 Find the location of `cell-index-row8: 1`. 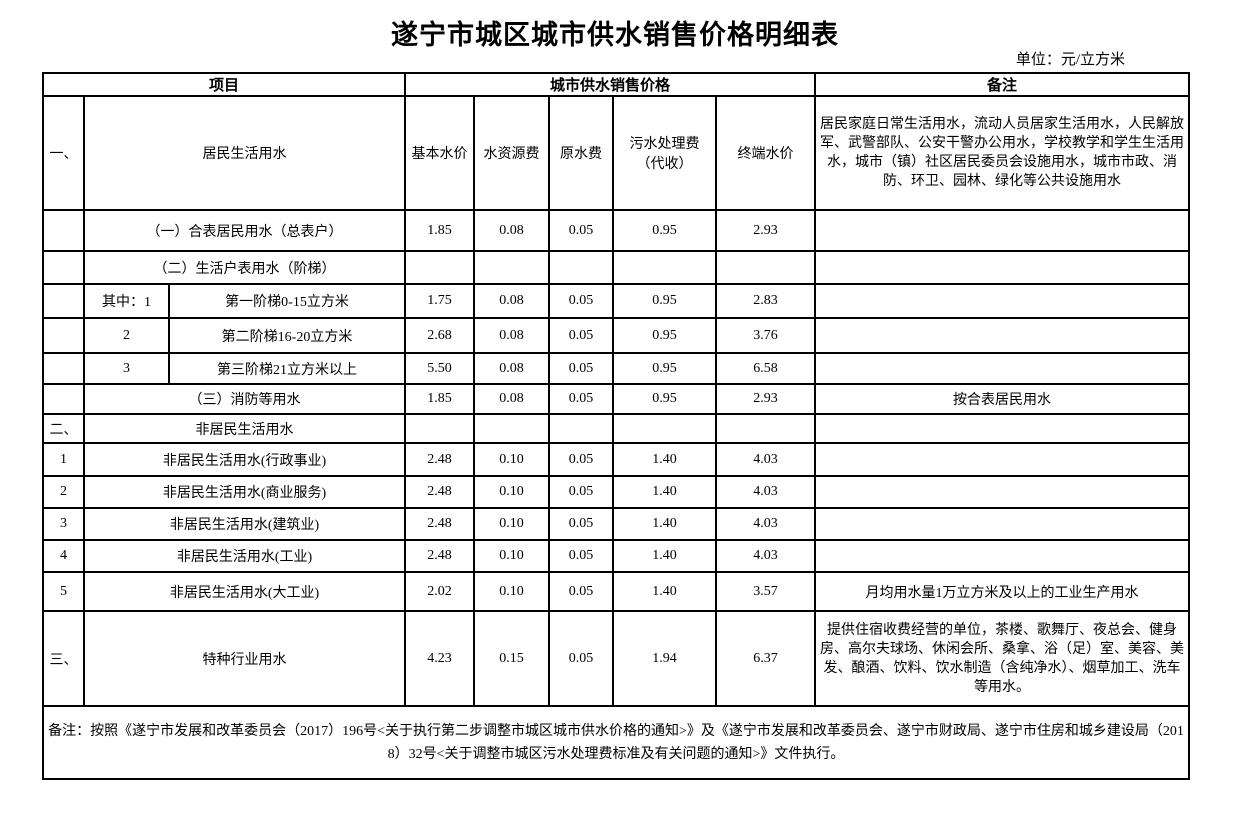

cell-index-row8: 1 is located at coordinates (63, 459).